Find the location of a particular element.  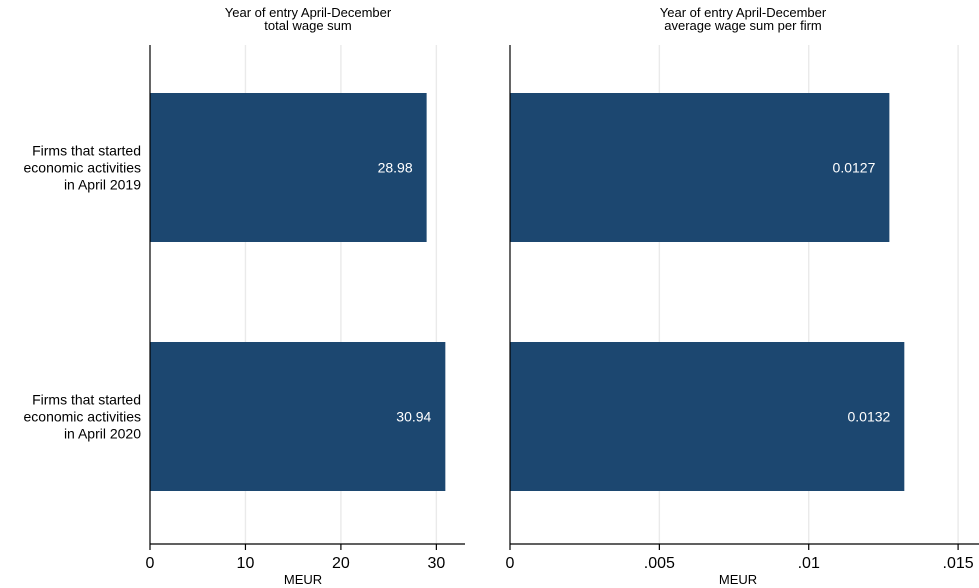

panel-title-0-line-1: total wage sum is located at coordinates (307, 25).